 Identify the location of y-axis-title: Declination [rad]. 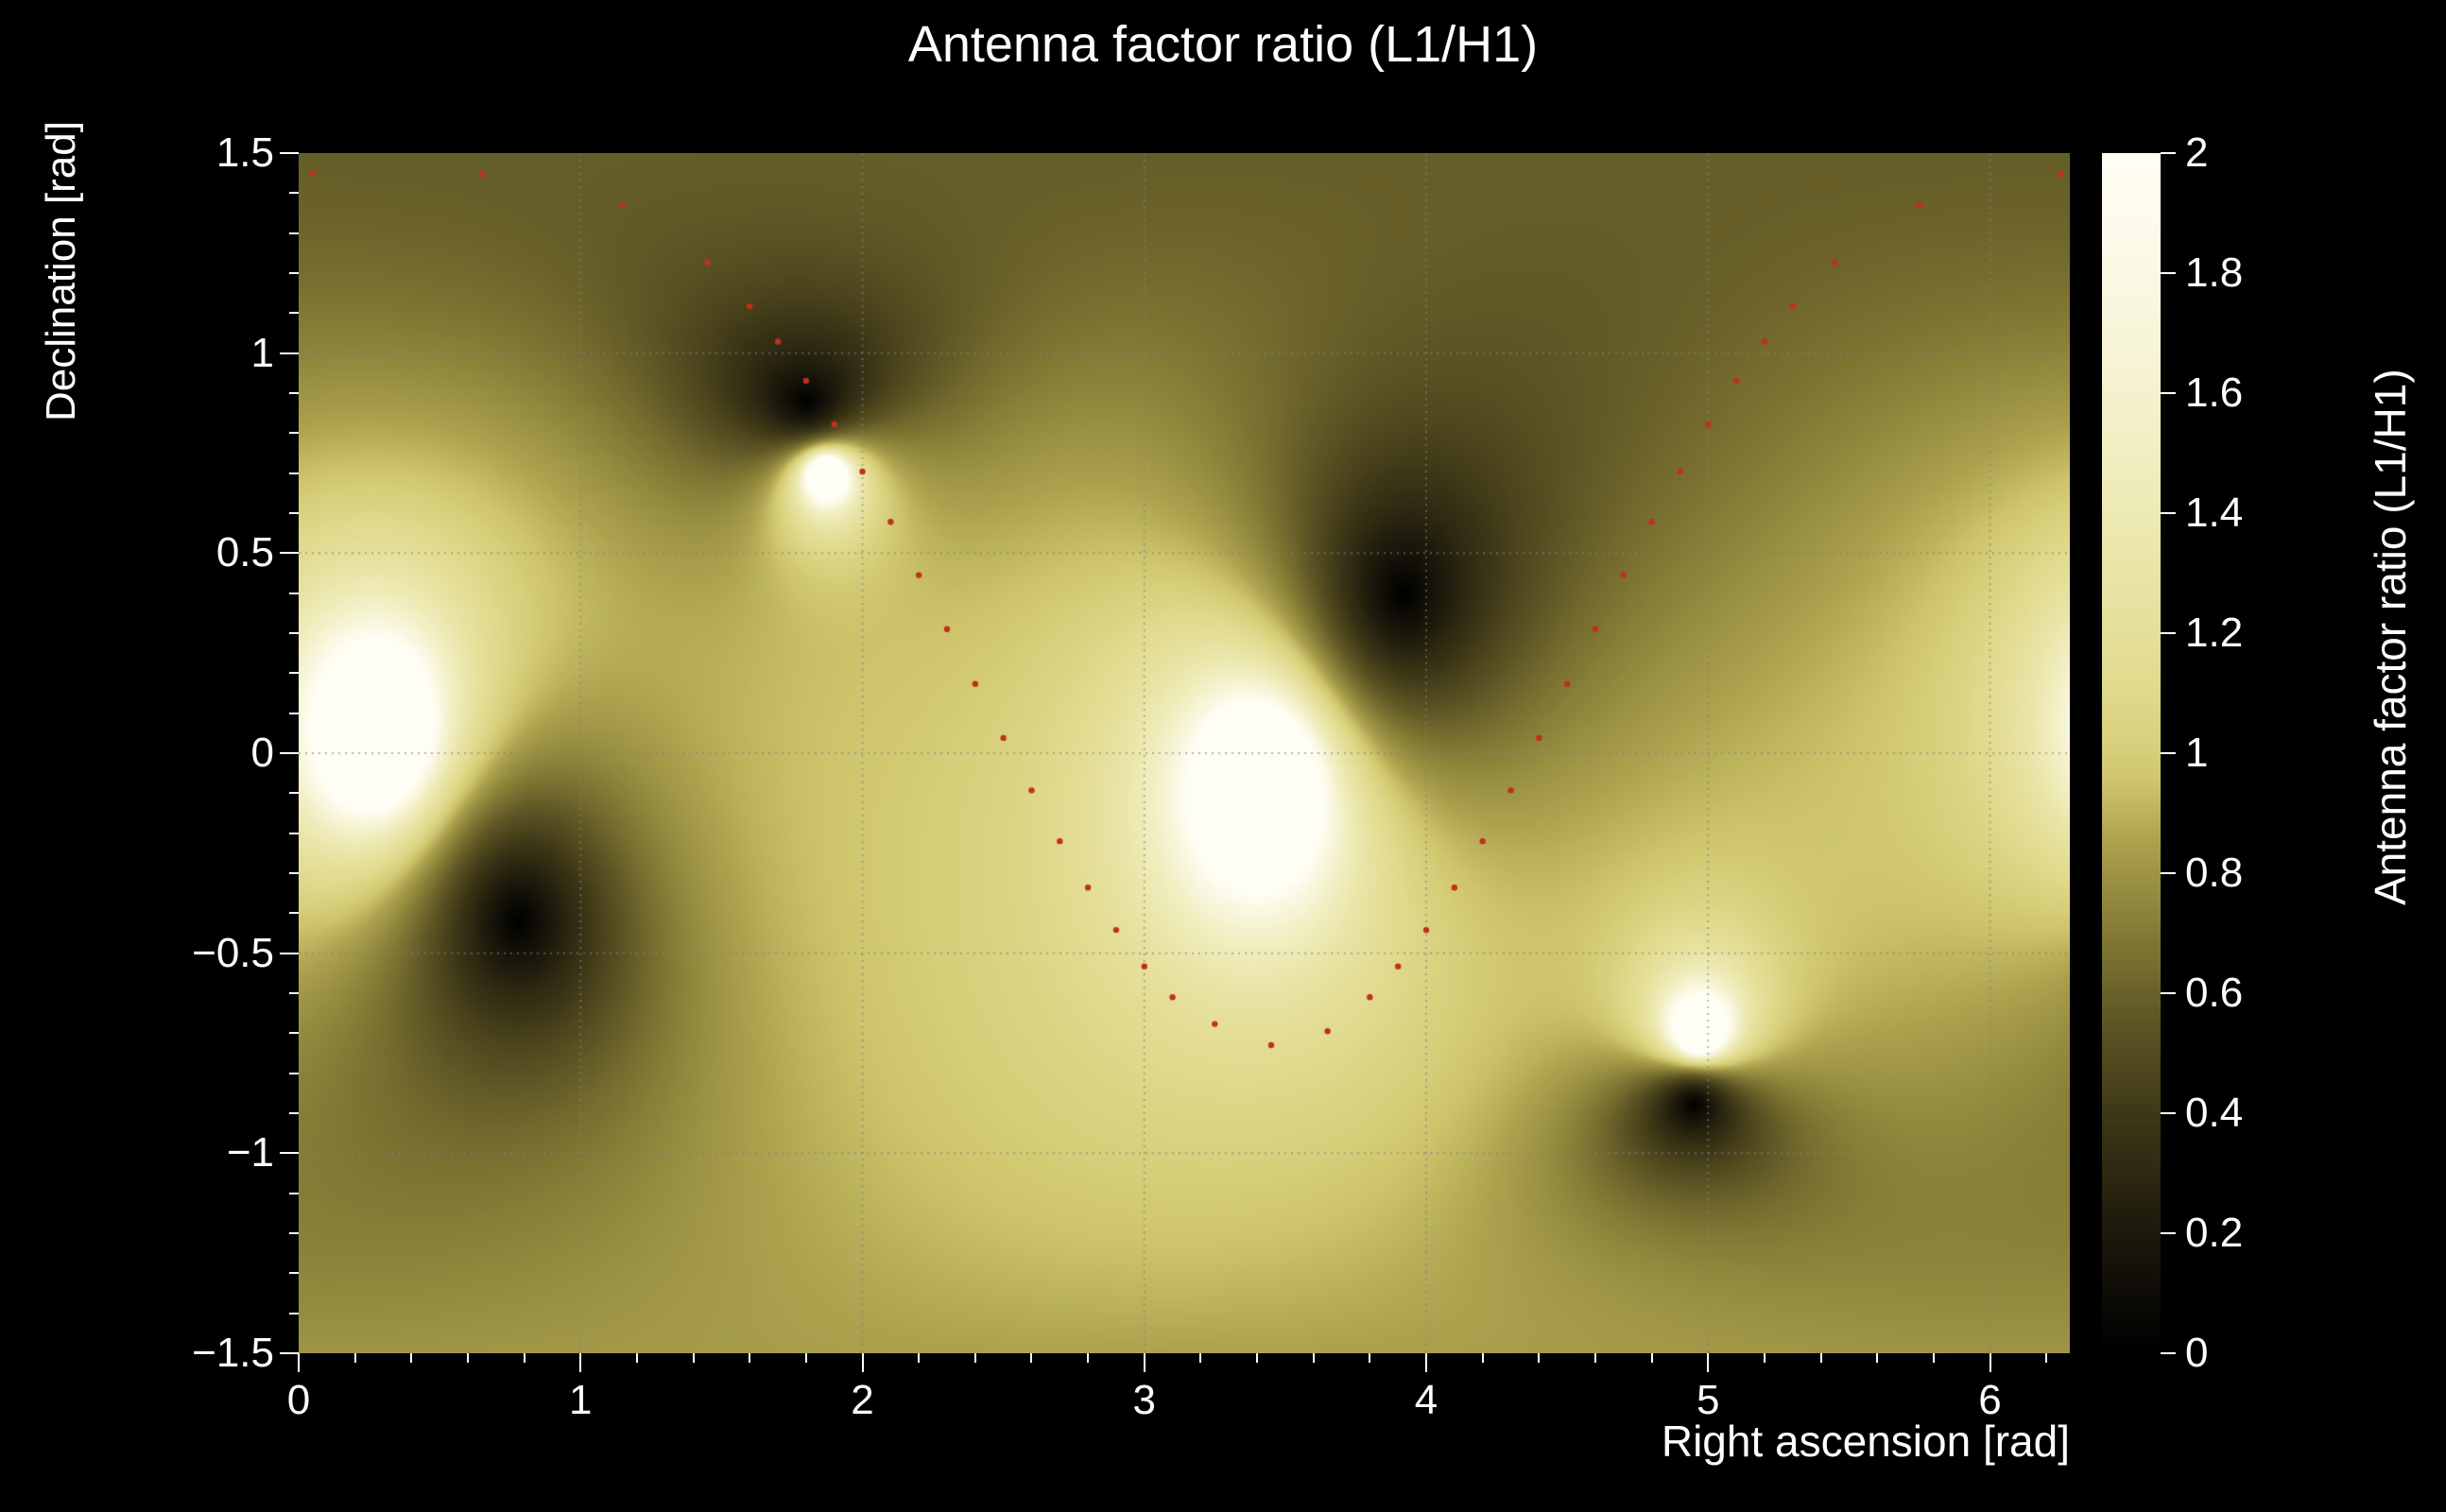
(61, 271).